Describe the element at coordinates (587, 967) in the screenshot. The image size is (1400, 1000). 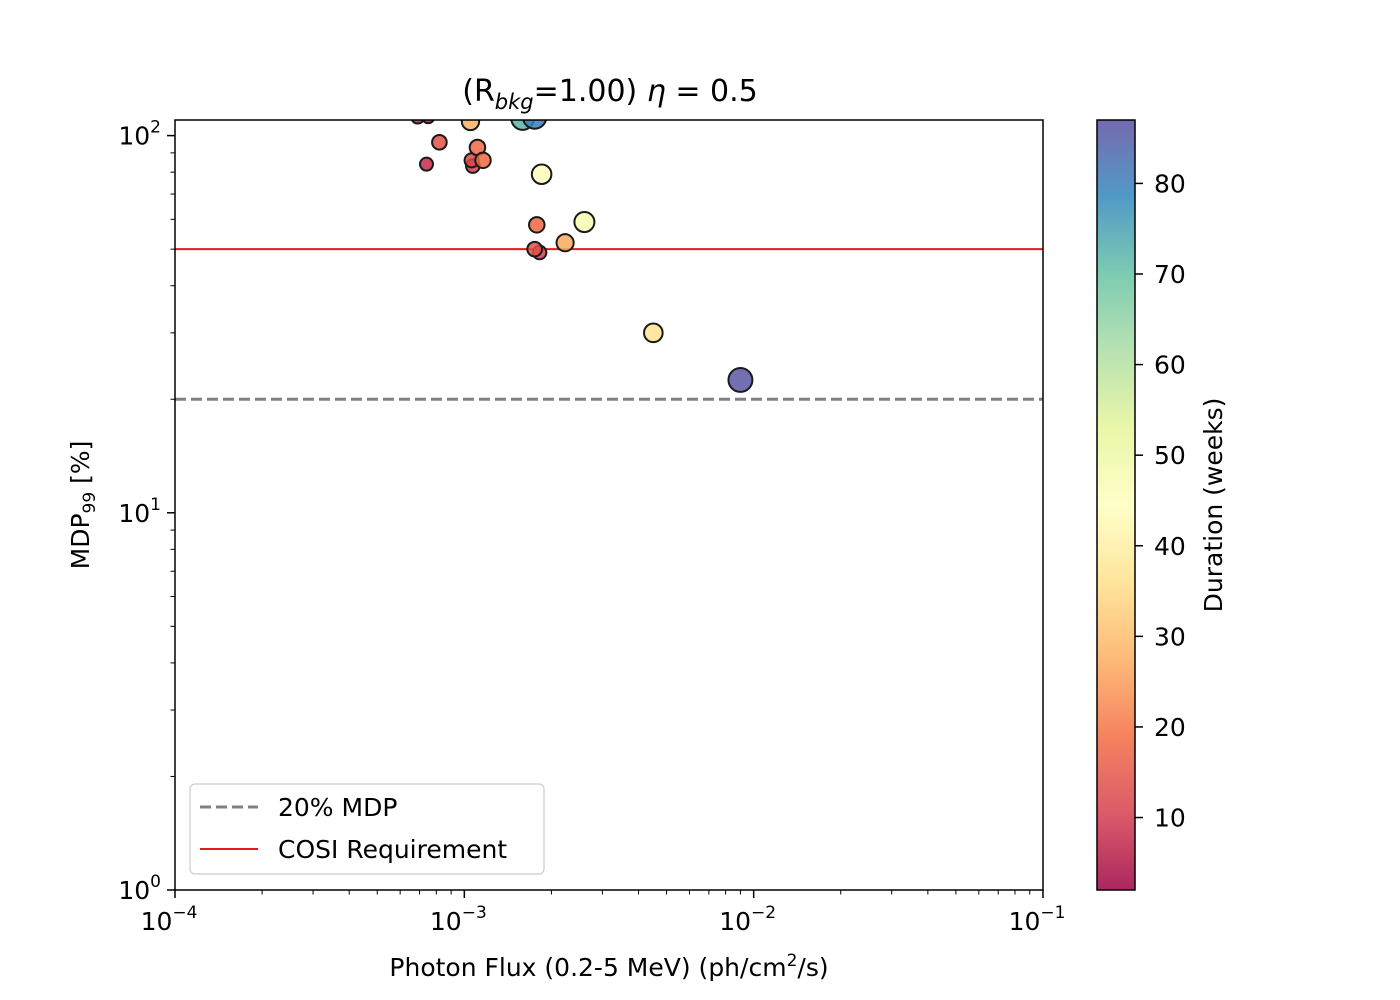
I see `x-label-before: Photon Flux (0.2-5 MeV) (ph/cm` at that location.